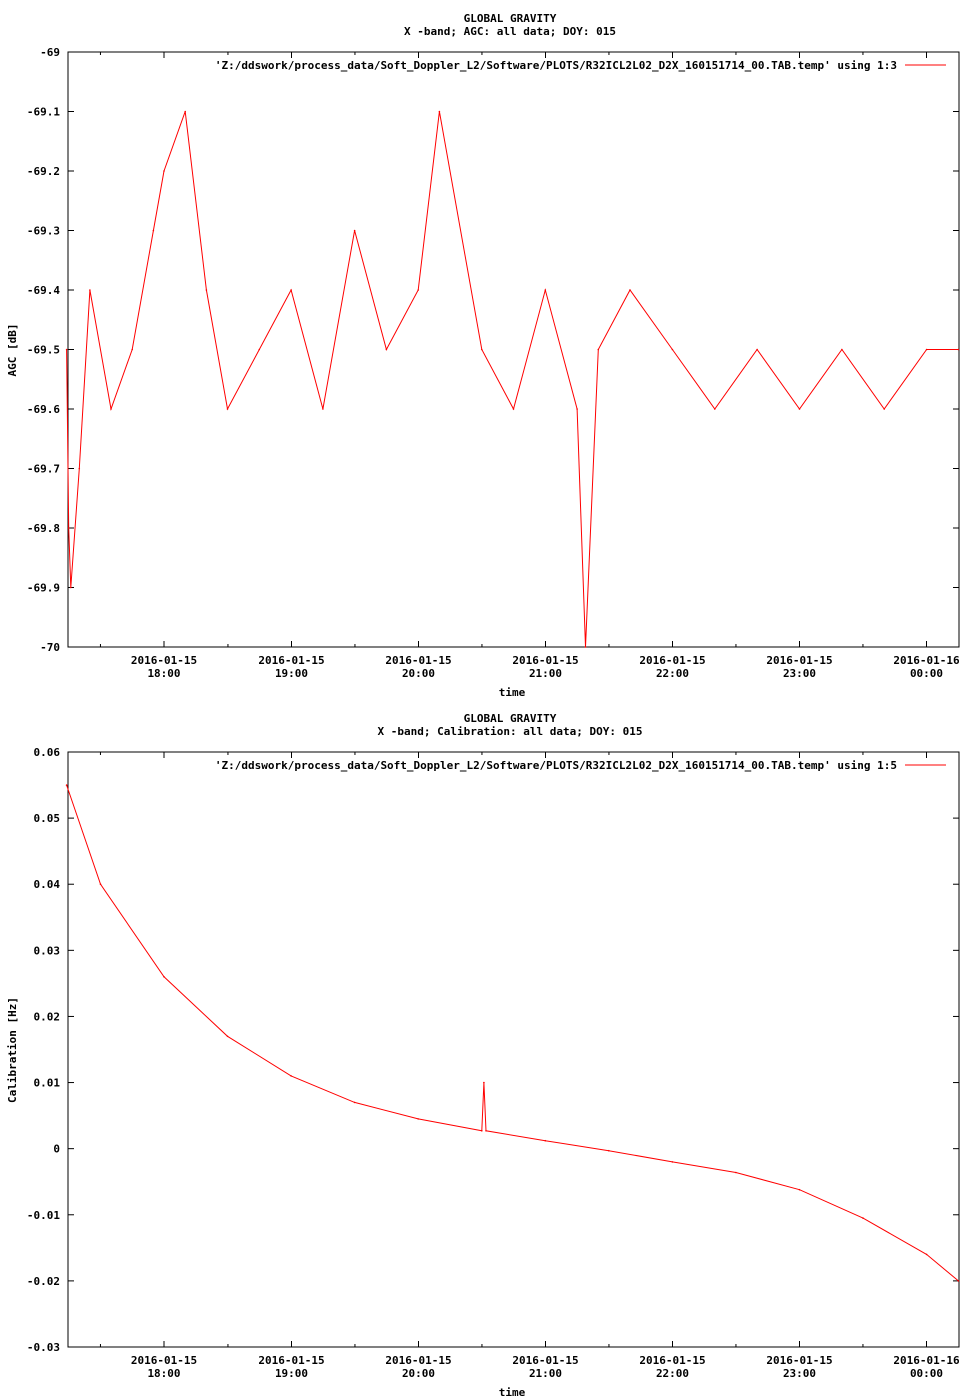 Image resolution: width=980 pixels, height=1400 pixels. Describe the element at coordinates (926, 1373) in the screenshot. I see `x-tick-time: 00:00` at that location.